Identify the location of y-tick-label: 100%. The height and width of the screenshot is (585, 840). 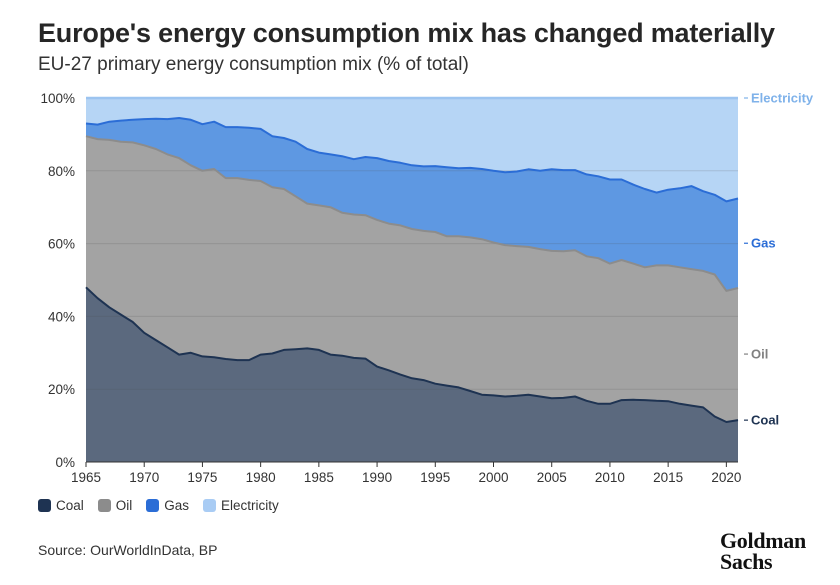
(57, 98).